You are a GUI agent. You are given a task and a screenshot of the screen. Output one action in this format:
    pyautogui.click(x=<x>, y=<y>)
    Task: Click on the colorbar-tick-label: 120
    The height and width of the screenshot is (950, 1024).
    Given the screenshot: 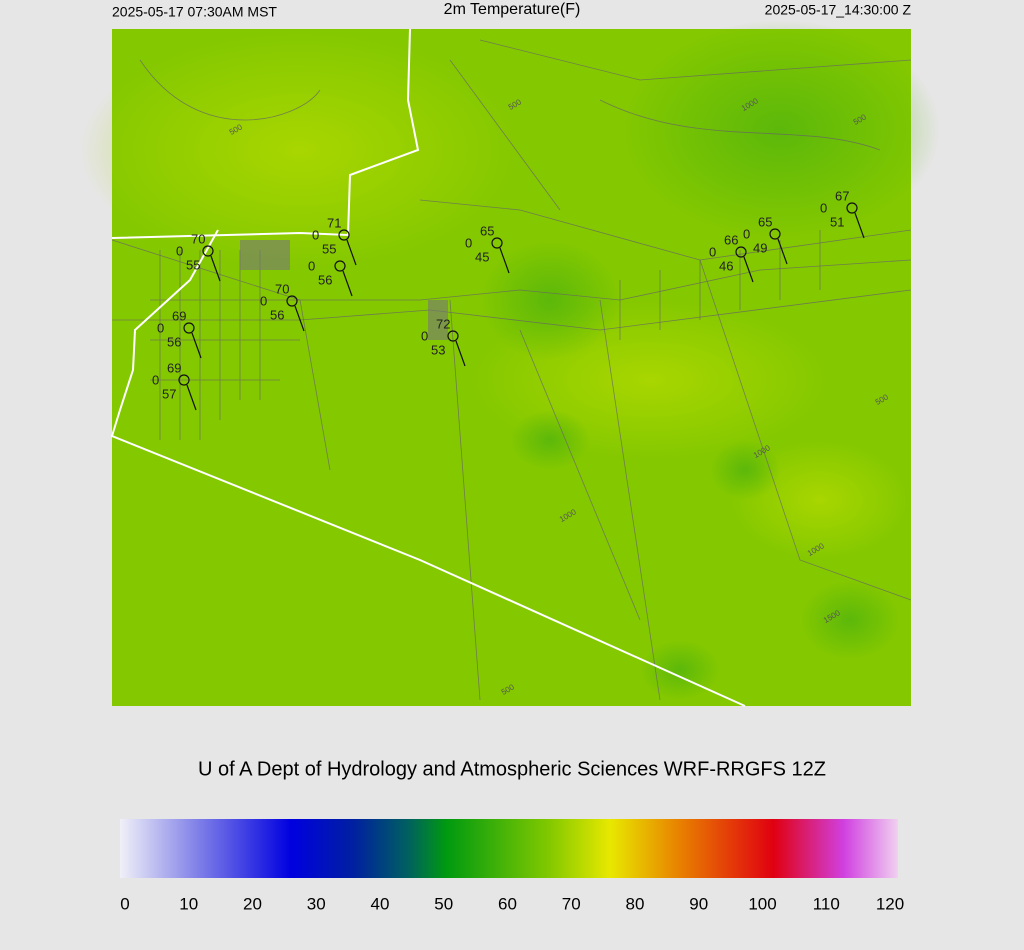 What is the action you would take?
    pyautogui.click(x=890, y=903)
    